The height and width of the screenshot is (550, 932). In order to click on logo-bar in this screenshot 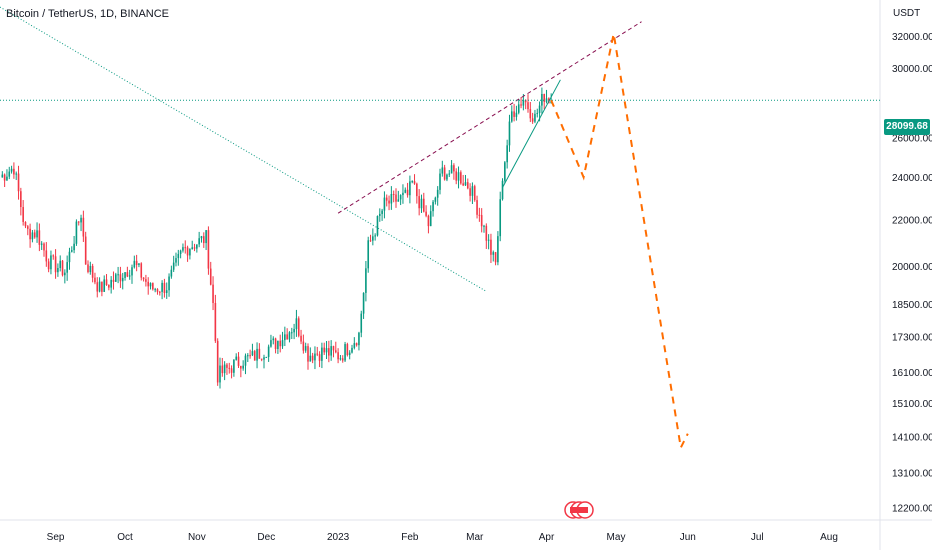, I will do `click(579, 510)`.